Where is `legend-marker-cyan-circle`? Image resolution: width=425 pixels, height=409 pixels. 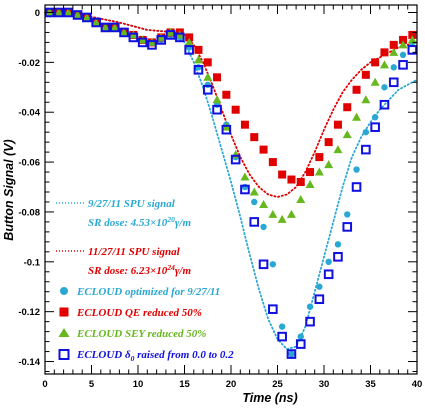 legend-marker-cyan-circle is located at coordinates (64, 291).